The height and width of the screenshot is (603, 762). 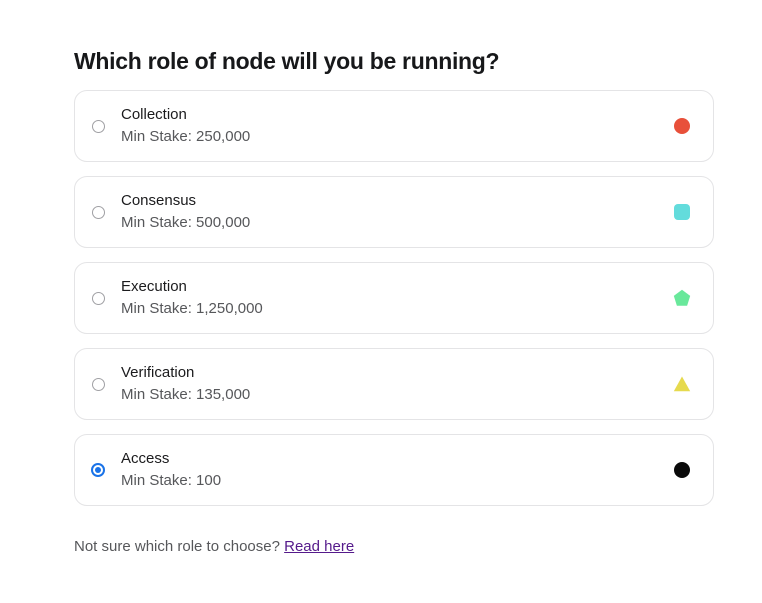 I want to click on role-option-text: Access Min Stake: 100, so click(x=386, y=470).